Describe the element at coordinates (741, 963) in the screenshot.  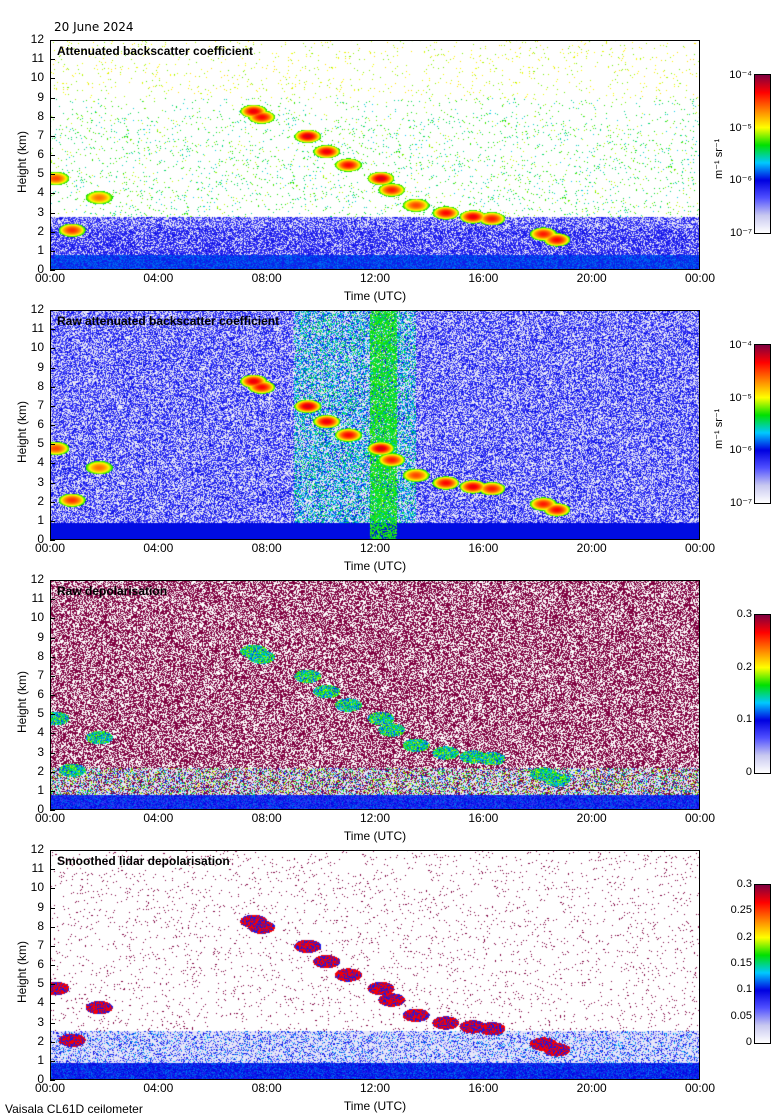
I see `colorbar-tick-label: 0.15` at that location.